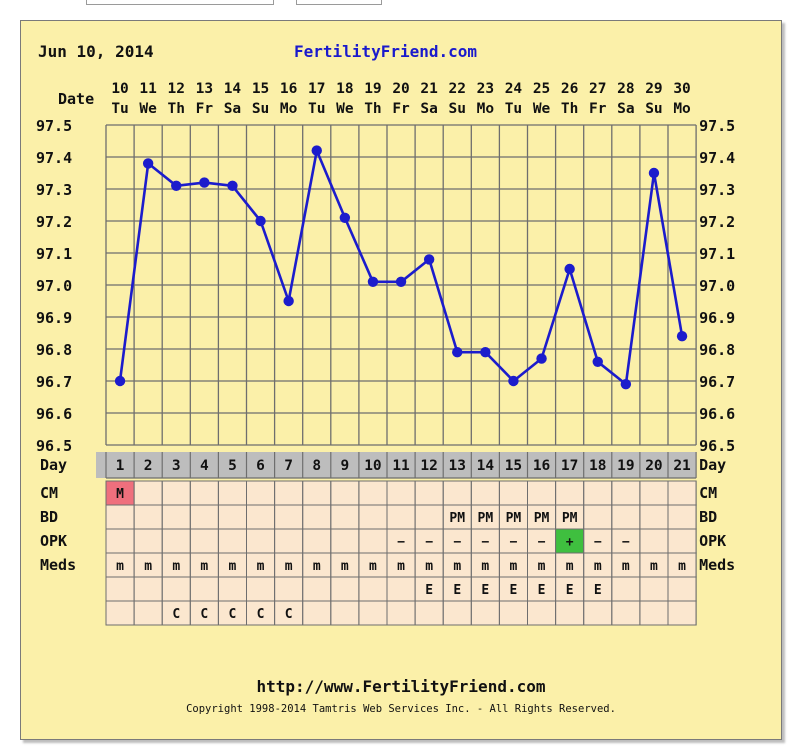 This screenshot has width=802, height=752. I want to click on date-label: 26, so click(569, 89).